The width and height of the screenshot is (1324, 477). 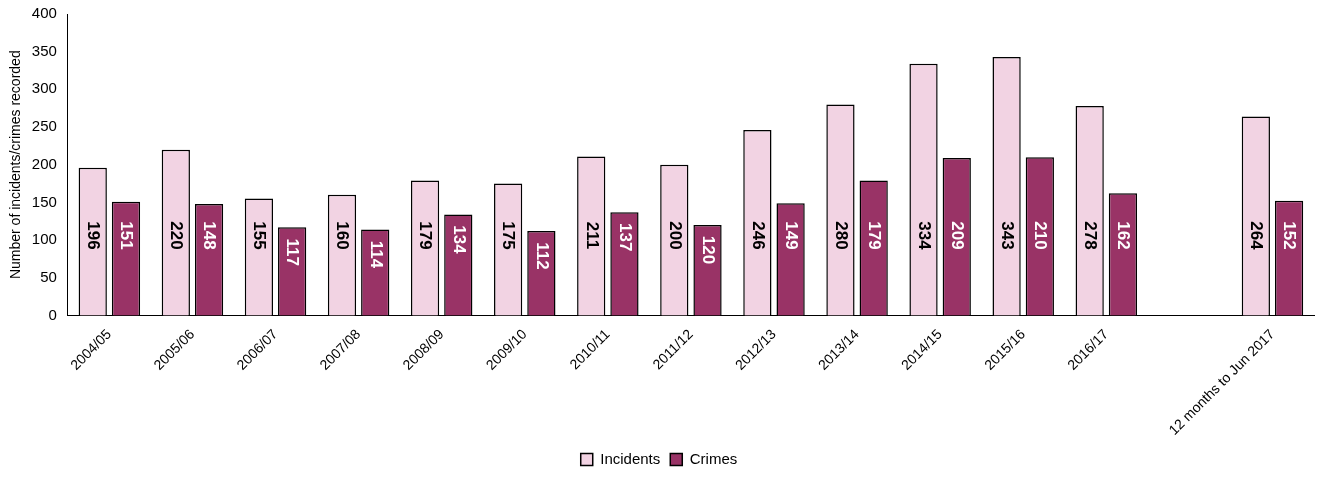 What do you see at coordinates (841, 235) in the screenshot?
I see `data-label: 280` at bounding box center [841, 235].